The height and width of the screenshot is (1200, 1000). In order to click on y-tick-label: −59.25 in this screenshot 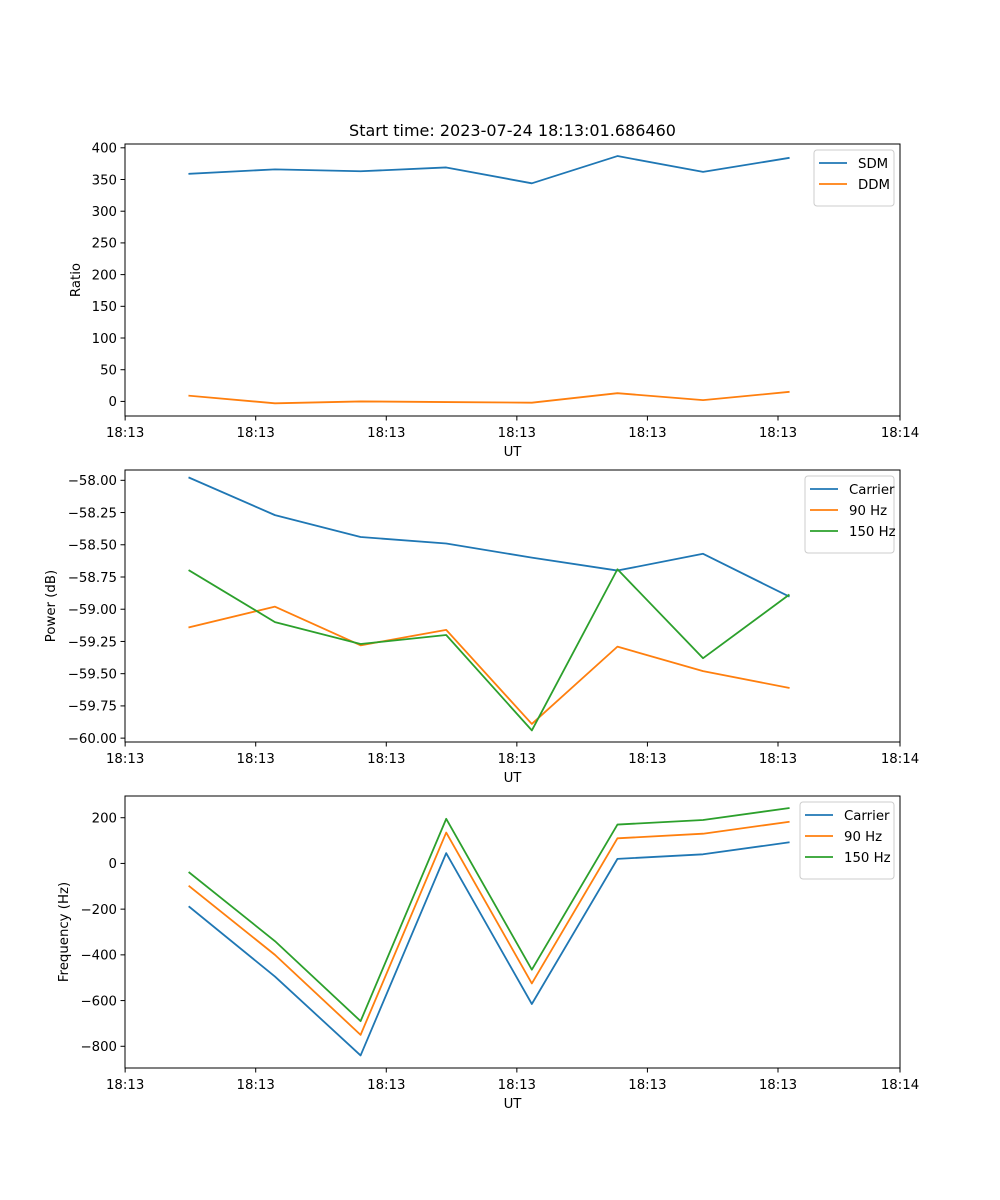, I will do `click(92, 642)`.